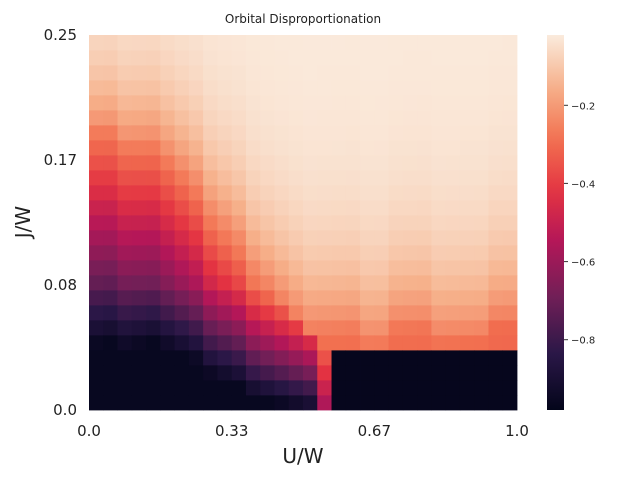 This screenshot has height=484, width=640. Describe the element at coordinates (303, 431) in the screenshot. I see `x-axis-ticks: 0.0 0.33 0.67 1.0` at that location.